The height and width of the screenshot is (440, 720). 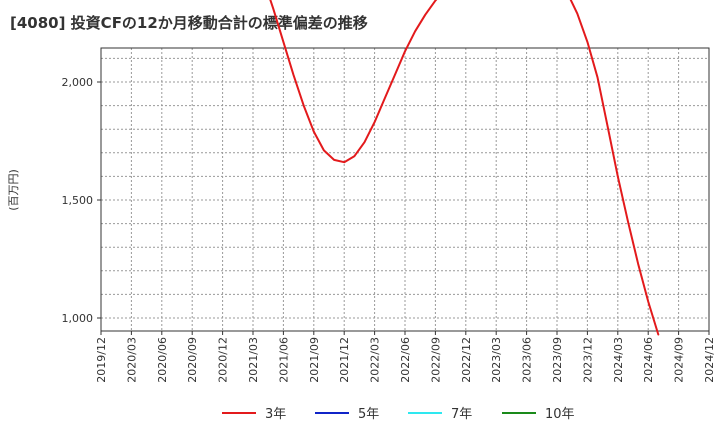 I want to click on x-tick-label: 2021/03, so click(x=253, y=360).